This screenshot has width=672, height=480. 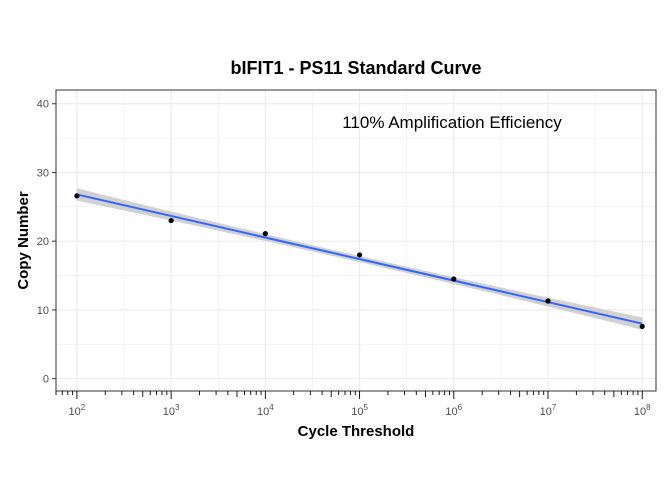 What do you see at coordinates (355, 68) in the screenshot?
I see `chart-title: bIFIT1 - PS11 Standard Curve` at bounding box center [355, 68].